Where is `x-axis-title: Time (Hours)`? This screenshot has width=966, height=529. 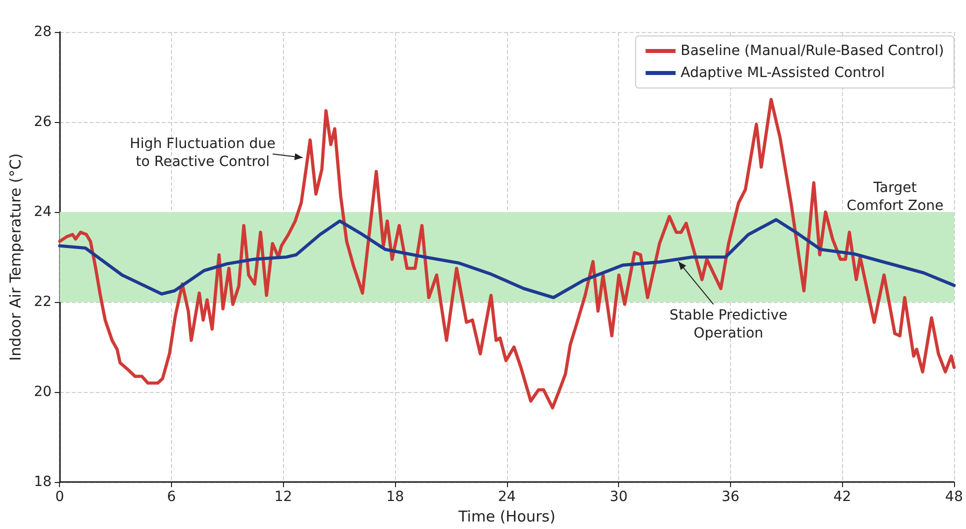 x-axis-title: Time (Hours) is located at coordinates (506, 517).